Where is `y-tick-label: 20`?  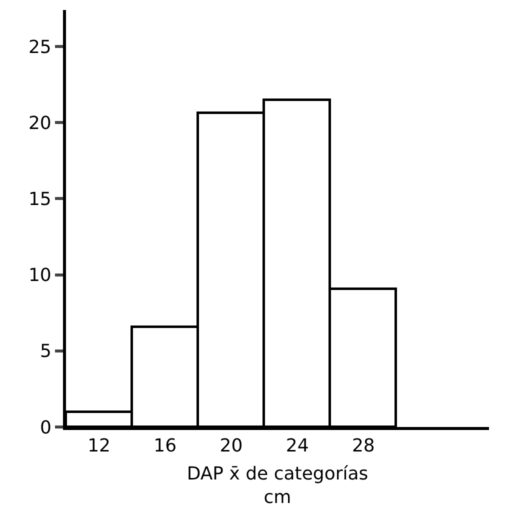
y-tick-label: 20 is located at coordinates (40, 123).